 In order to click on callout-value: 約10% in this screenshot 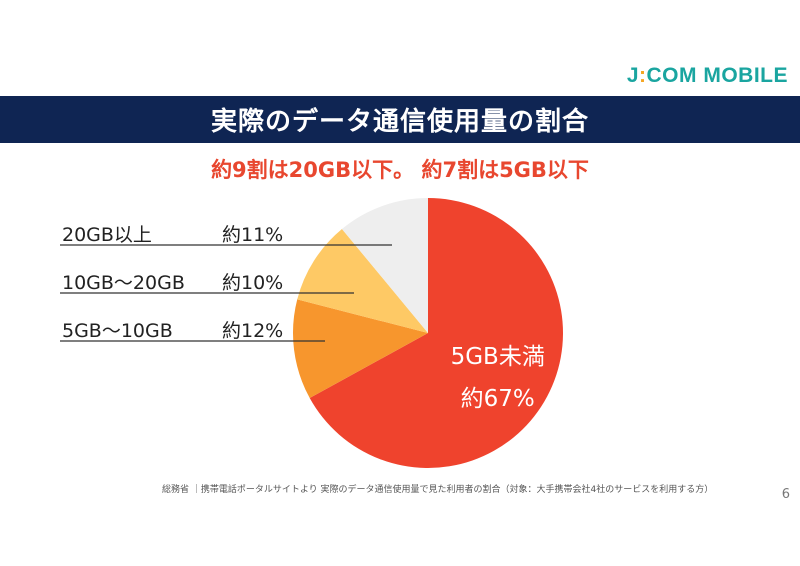, I will do `click(252, 283)`.